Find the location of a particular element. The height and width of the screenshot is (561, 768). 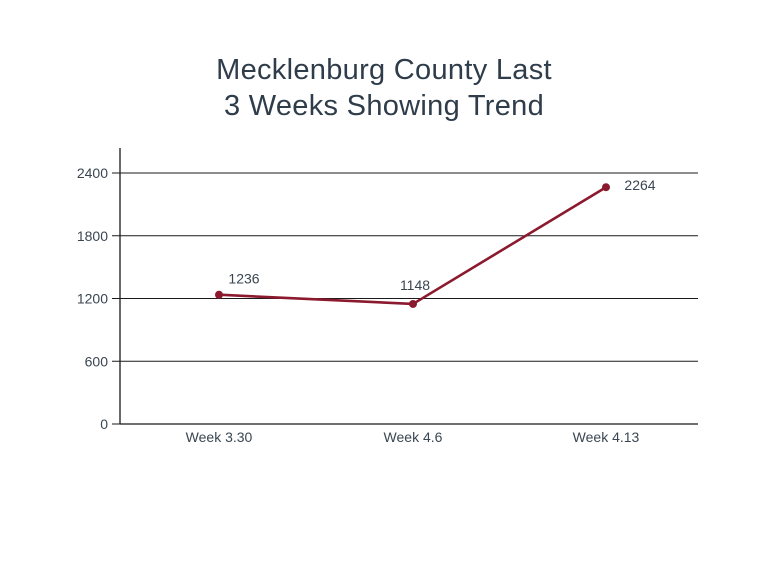

chart-title-line-1: Mecklenburg County Last is located at coordinates (384, 70).